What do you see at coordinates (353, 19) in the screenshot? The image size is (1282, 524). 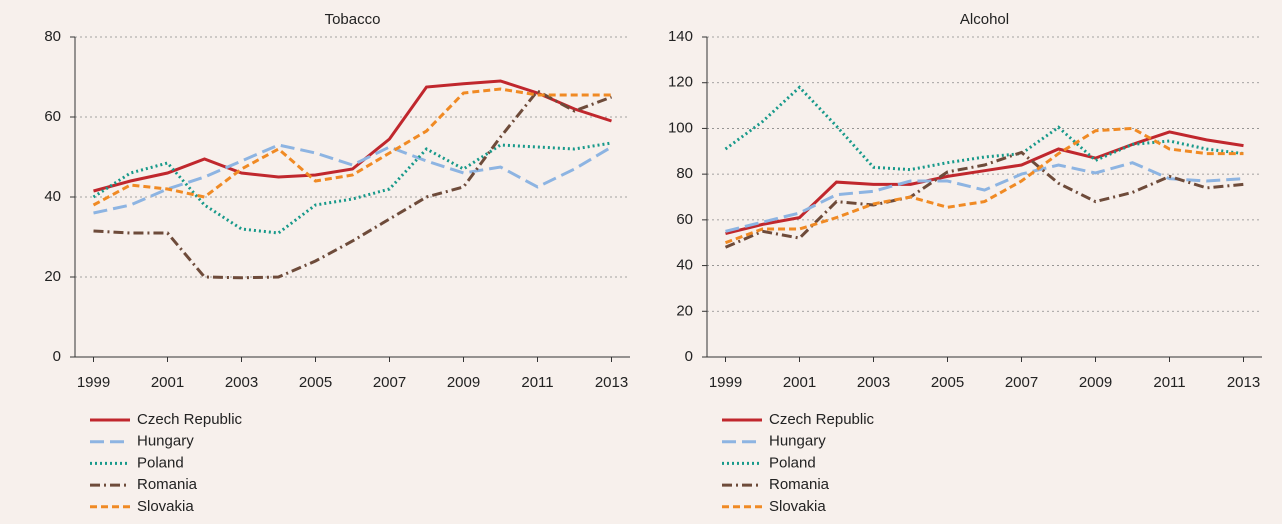 I see `chart-title: Tobacco` at bounding box center [353, 19].